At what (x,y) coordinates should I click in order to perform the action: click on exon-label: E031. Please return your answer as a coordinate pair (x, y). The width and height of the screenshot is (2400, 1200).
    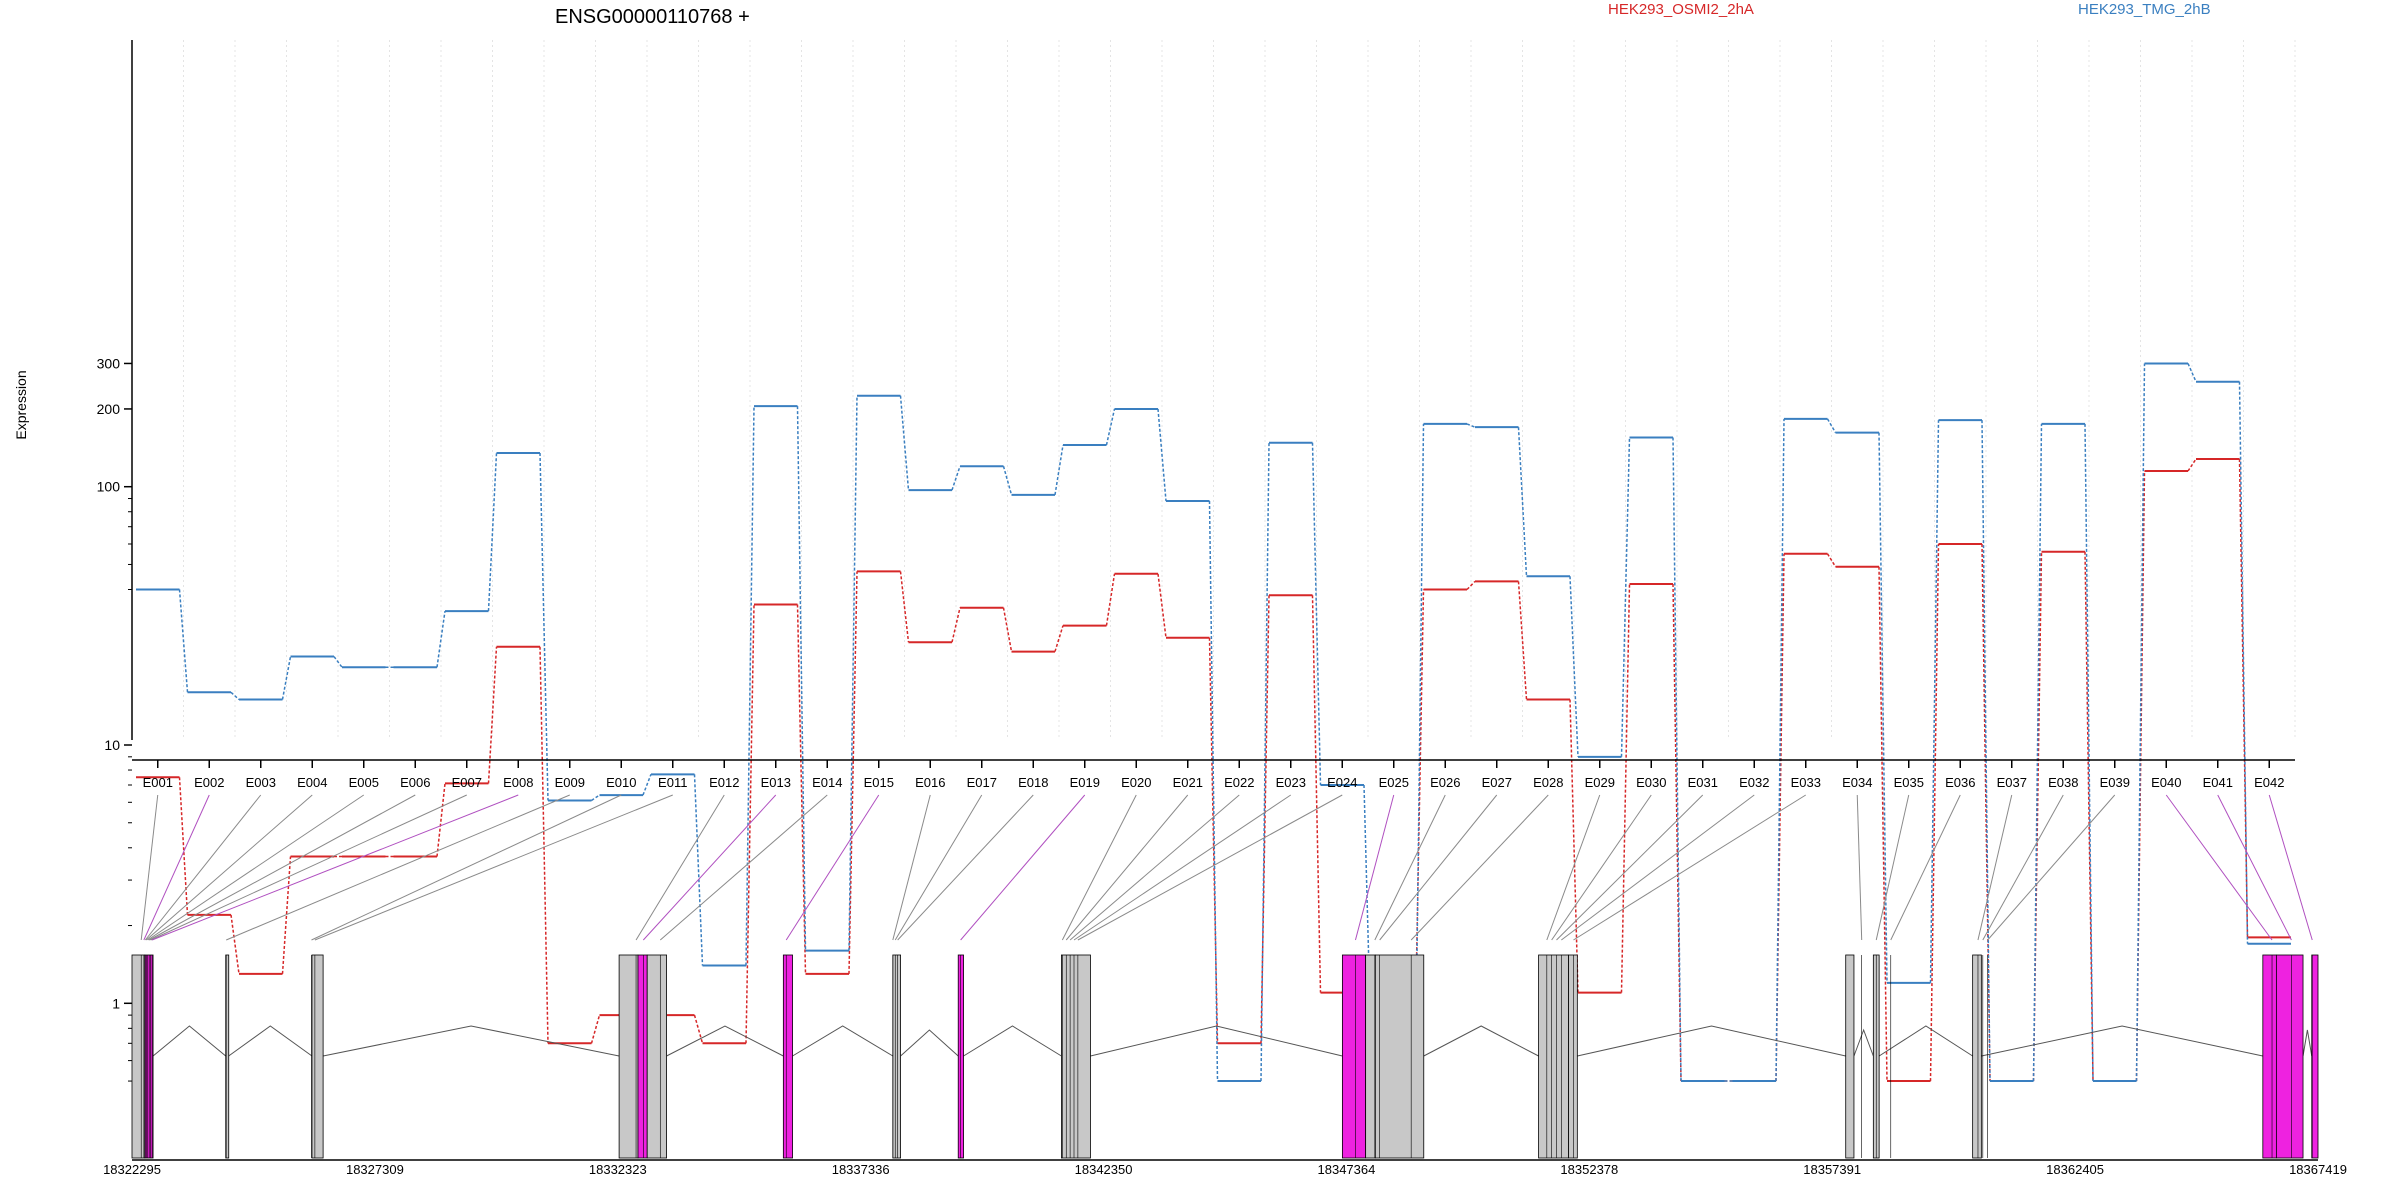
    Looking at the image, I should click on (1703, 782).